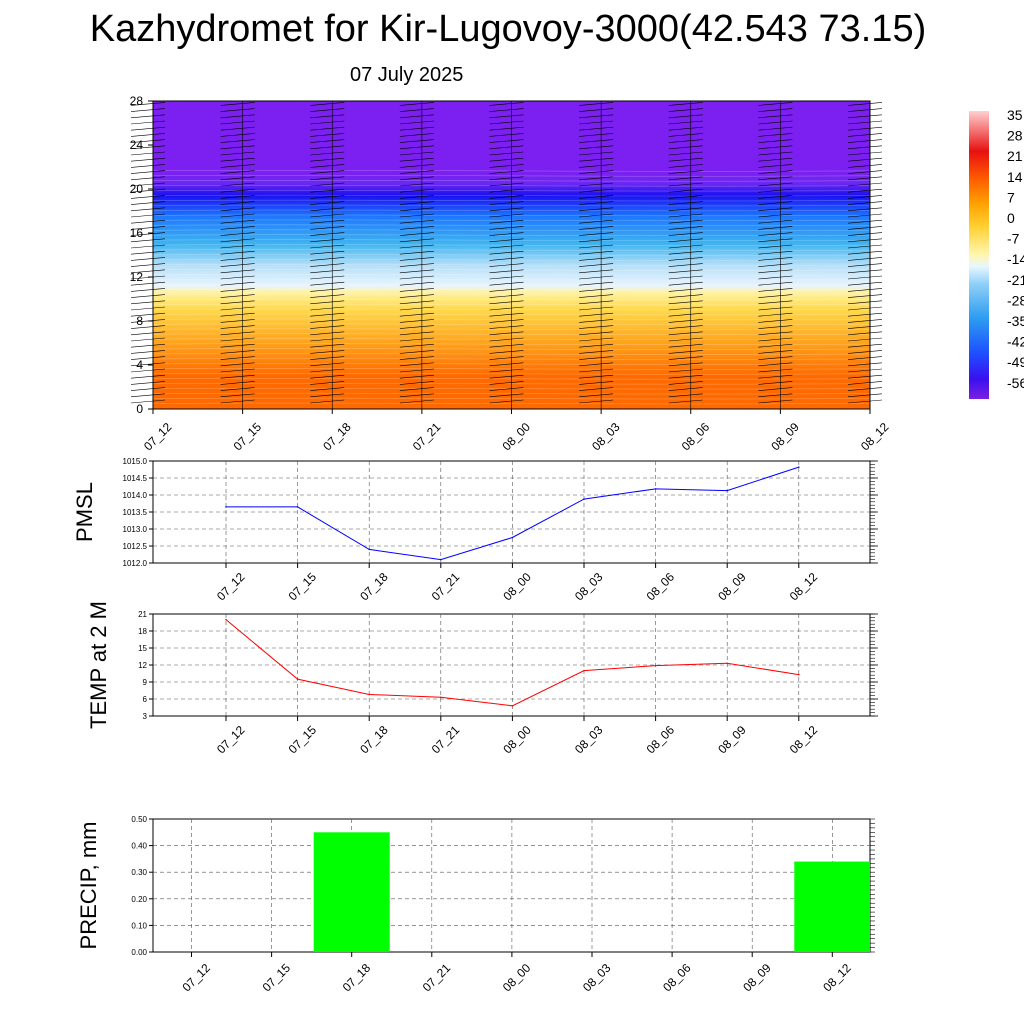  What do you see at coordinates (158, 437) in the screenshot?
I see `x-tick-label: 07_12` at bounding box center [158, 437].